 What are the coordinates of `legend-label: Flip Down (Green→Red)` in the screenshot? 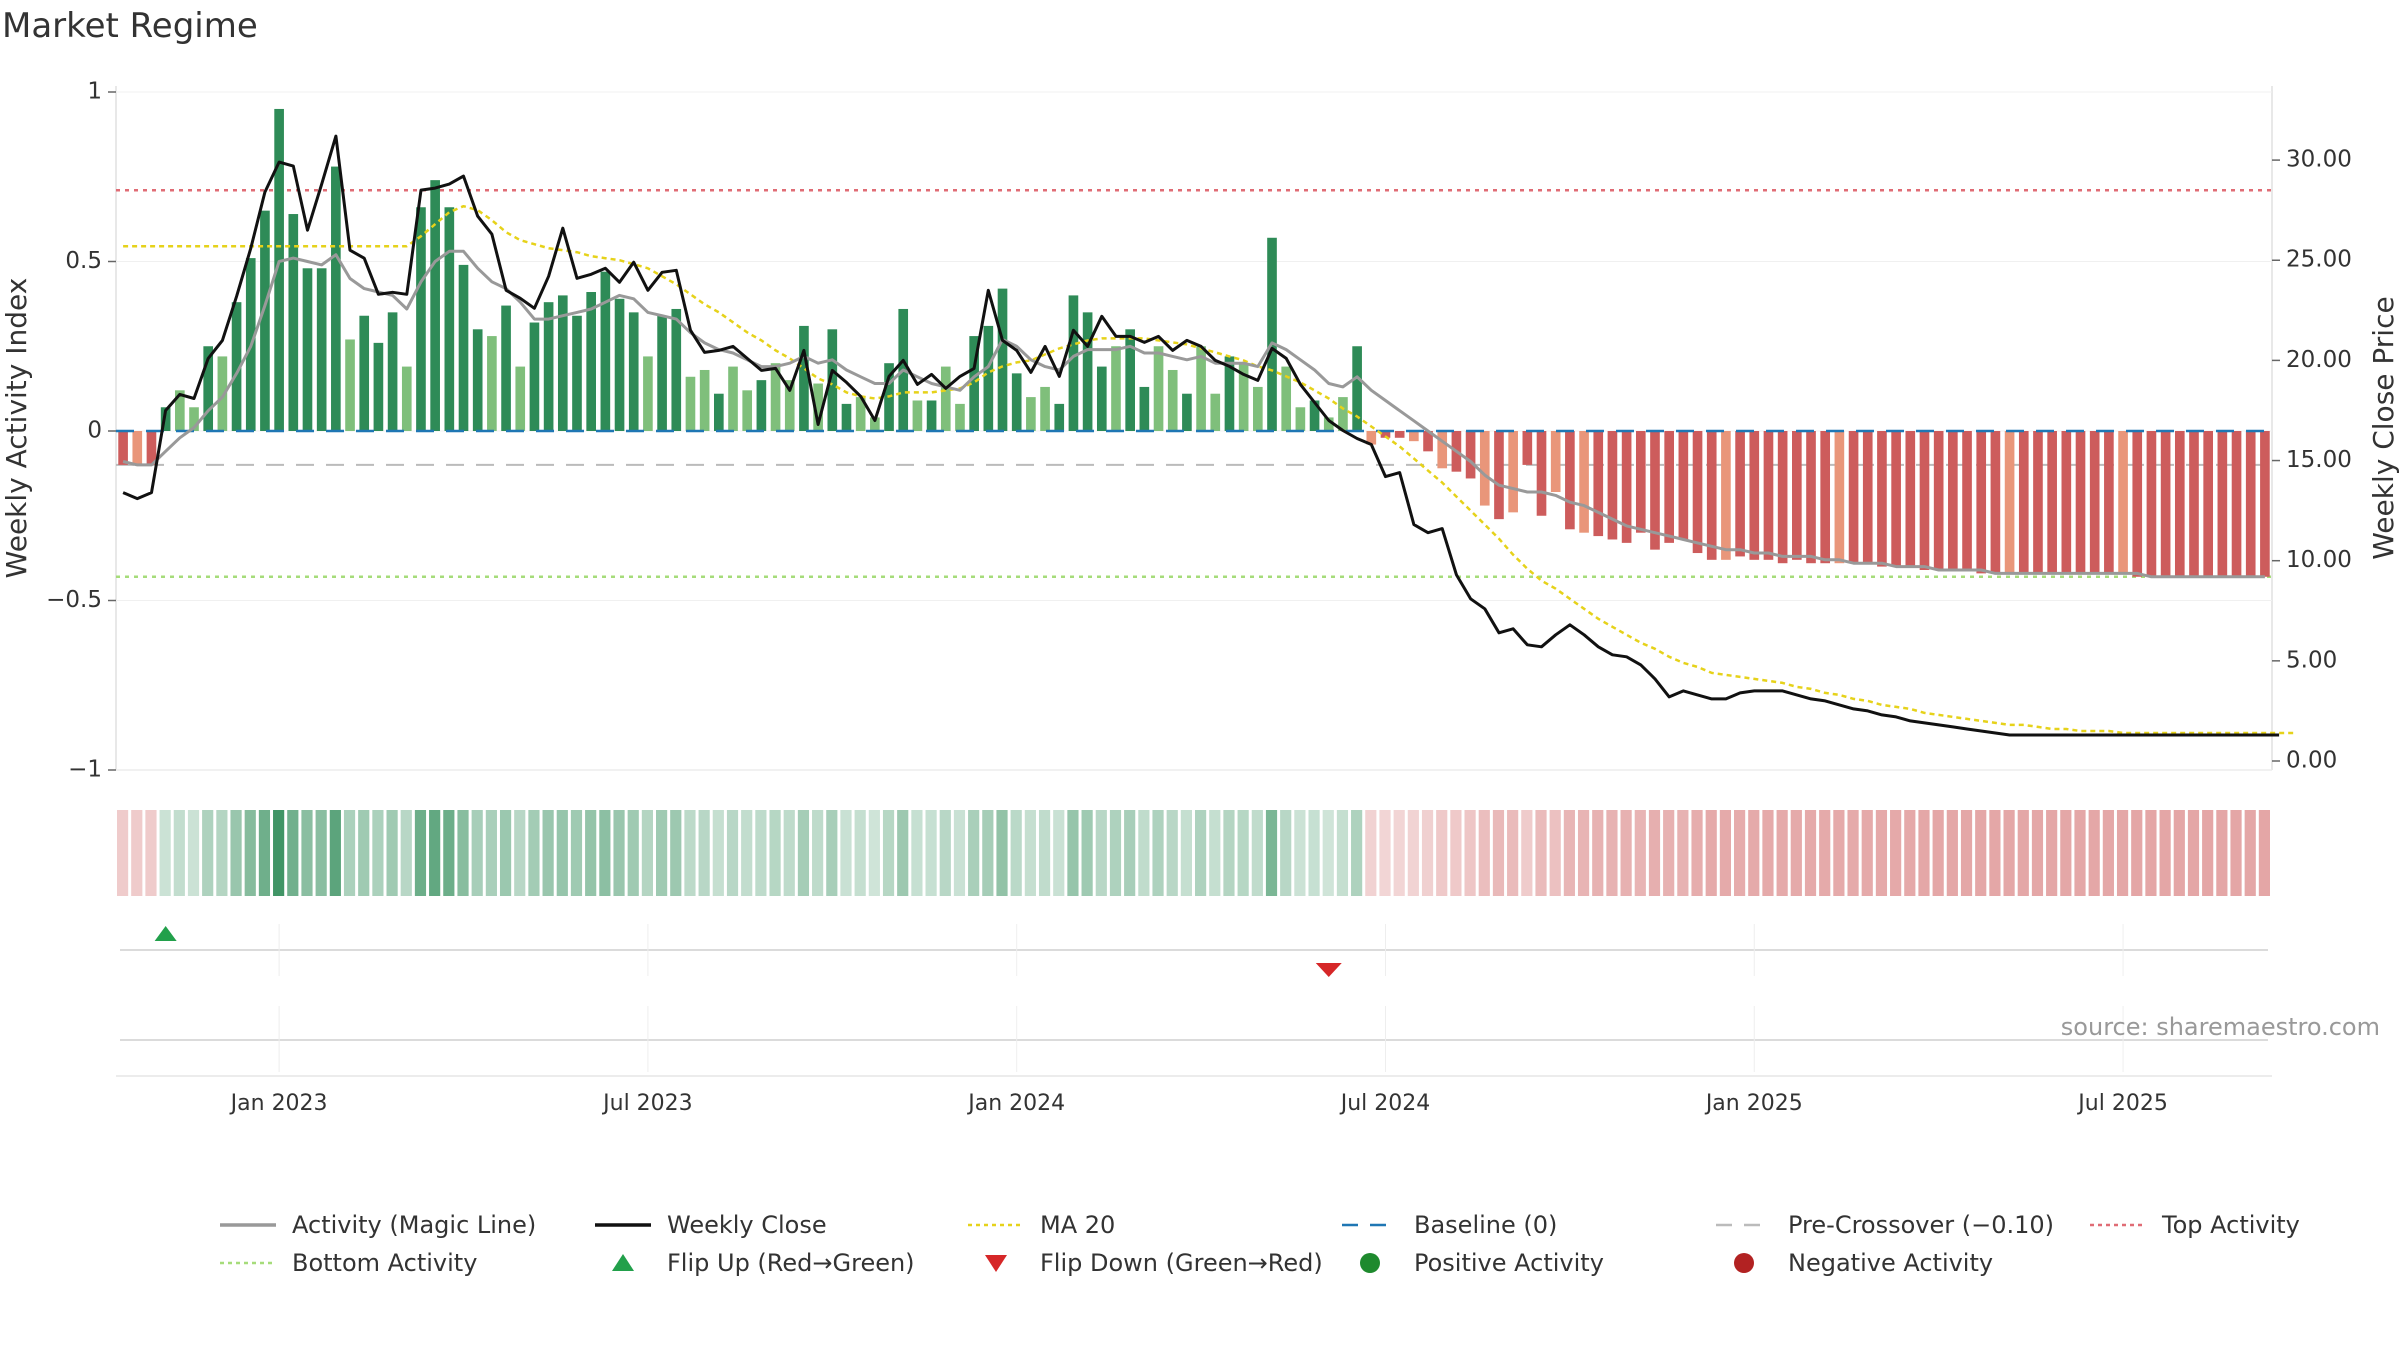 It's located at (1181, 1263).